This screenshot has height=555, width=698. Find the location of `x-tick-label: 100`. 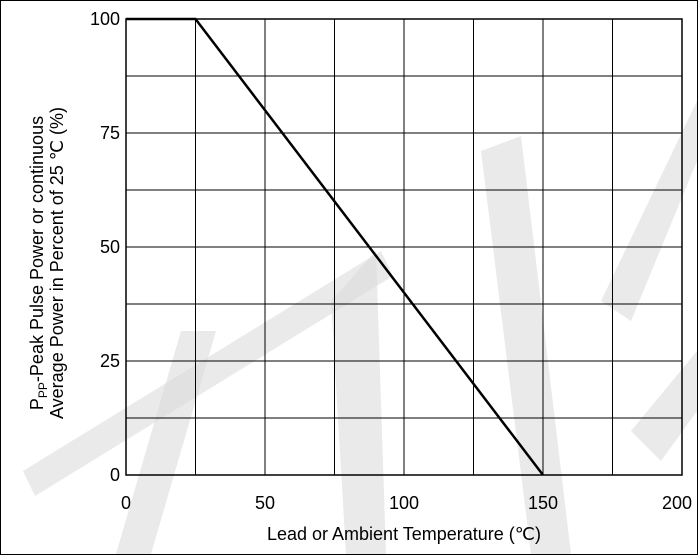

x-tick-label: 100 is located at coordinates (404, 503).